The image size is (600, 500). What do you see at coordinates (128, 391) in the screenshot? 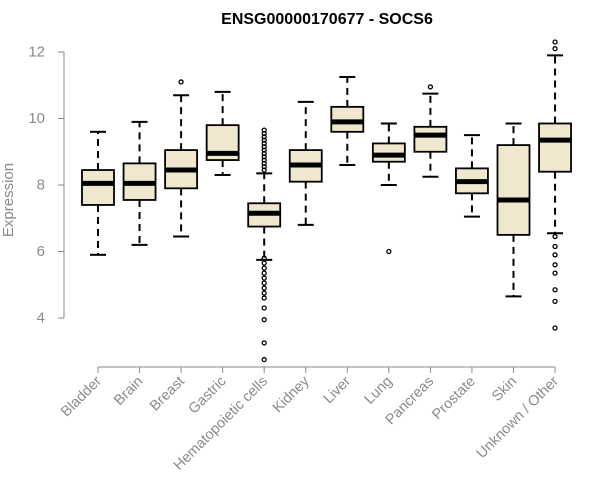
I see `x-tick-label: Brain` at bounding box center [128, 391].